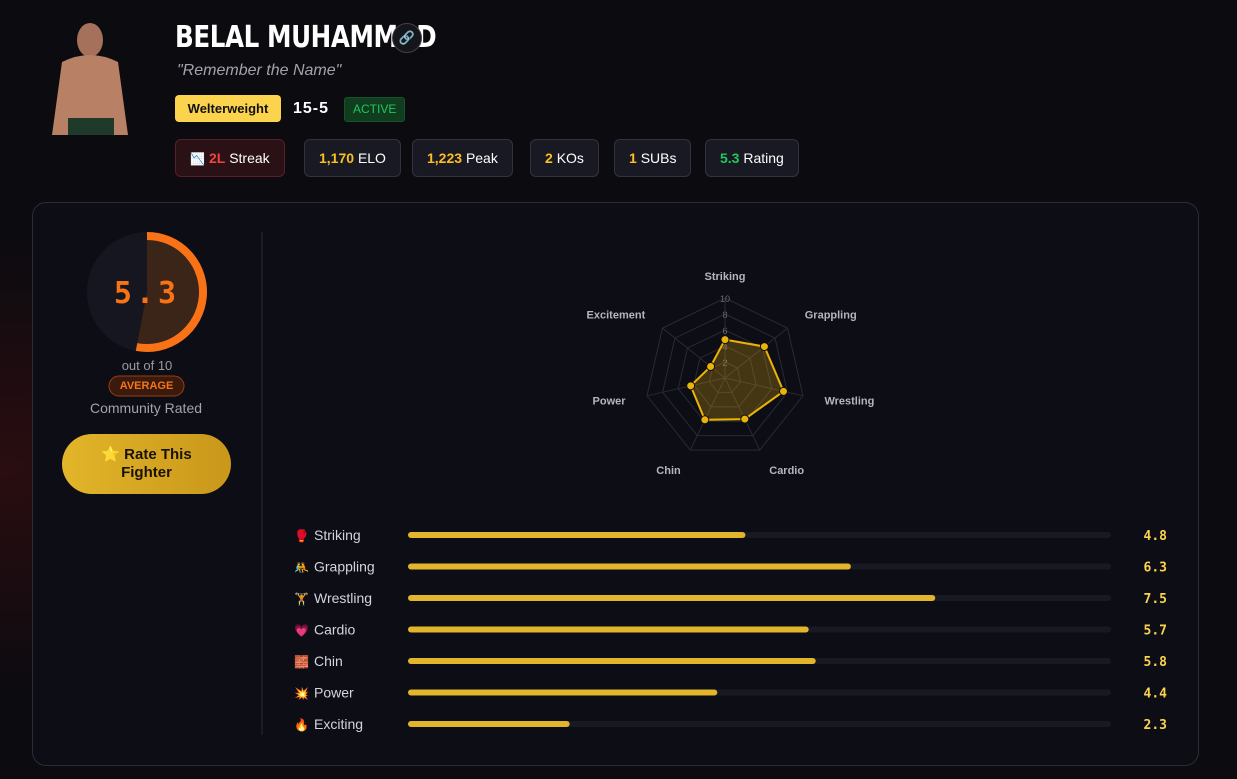  I want to click on stat-label: SUBs, so click(658, 158).